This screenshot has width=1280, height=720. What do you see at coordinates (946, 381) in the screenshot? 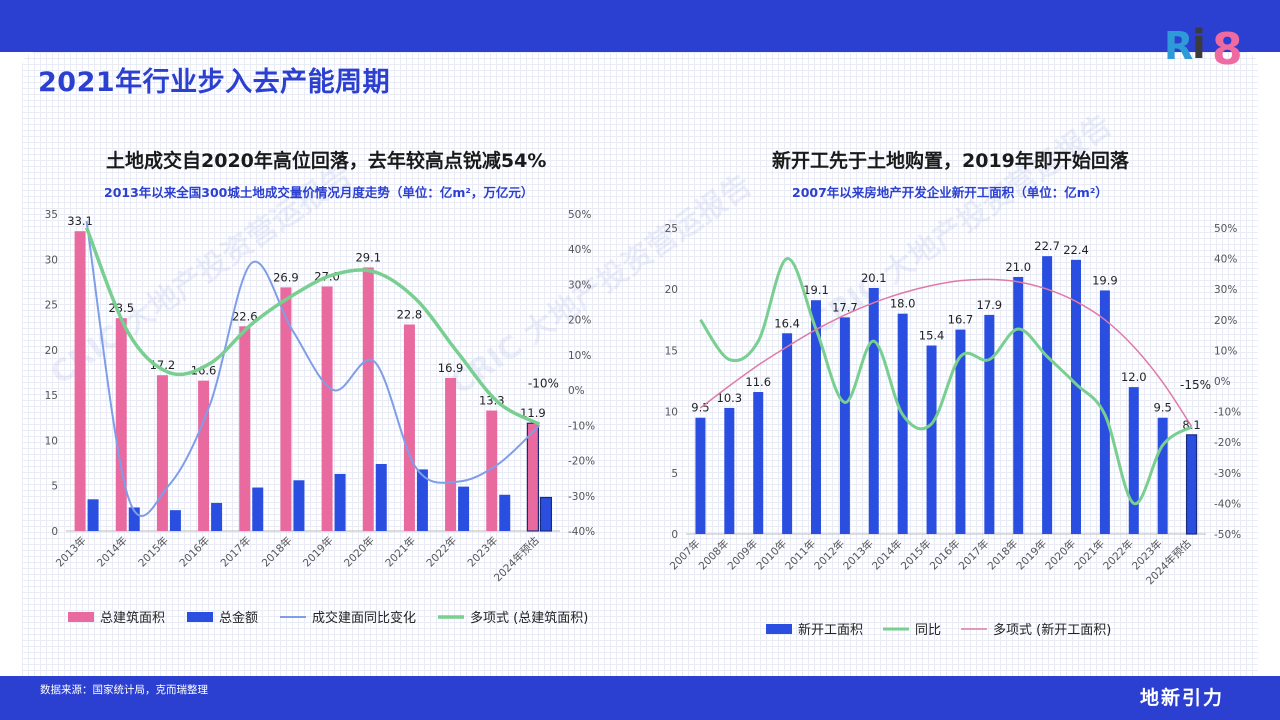
I see `series-同比` at bounding box center [946, 381].